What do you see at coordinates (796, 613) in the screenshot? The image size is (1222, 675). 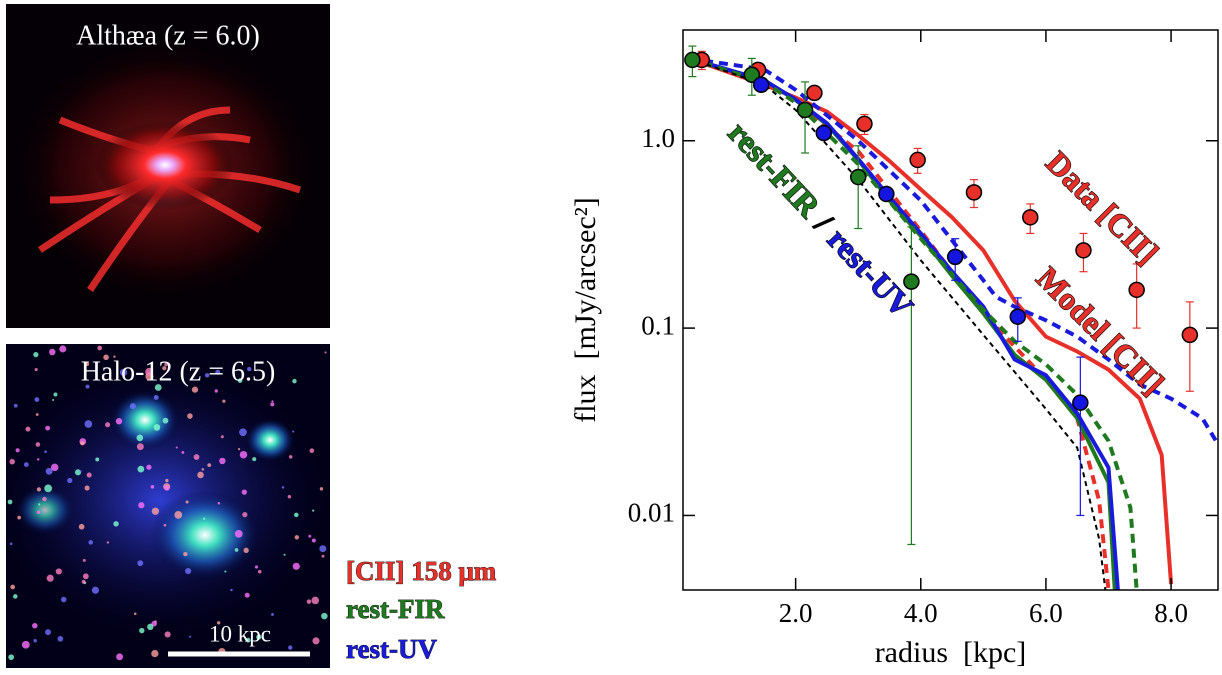 I see `x-tick-label: 2.0` at bounding box center [796, 613].